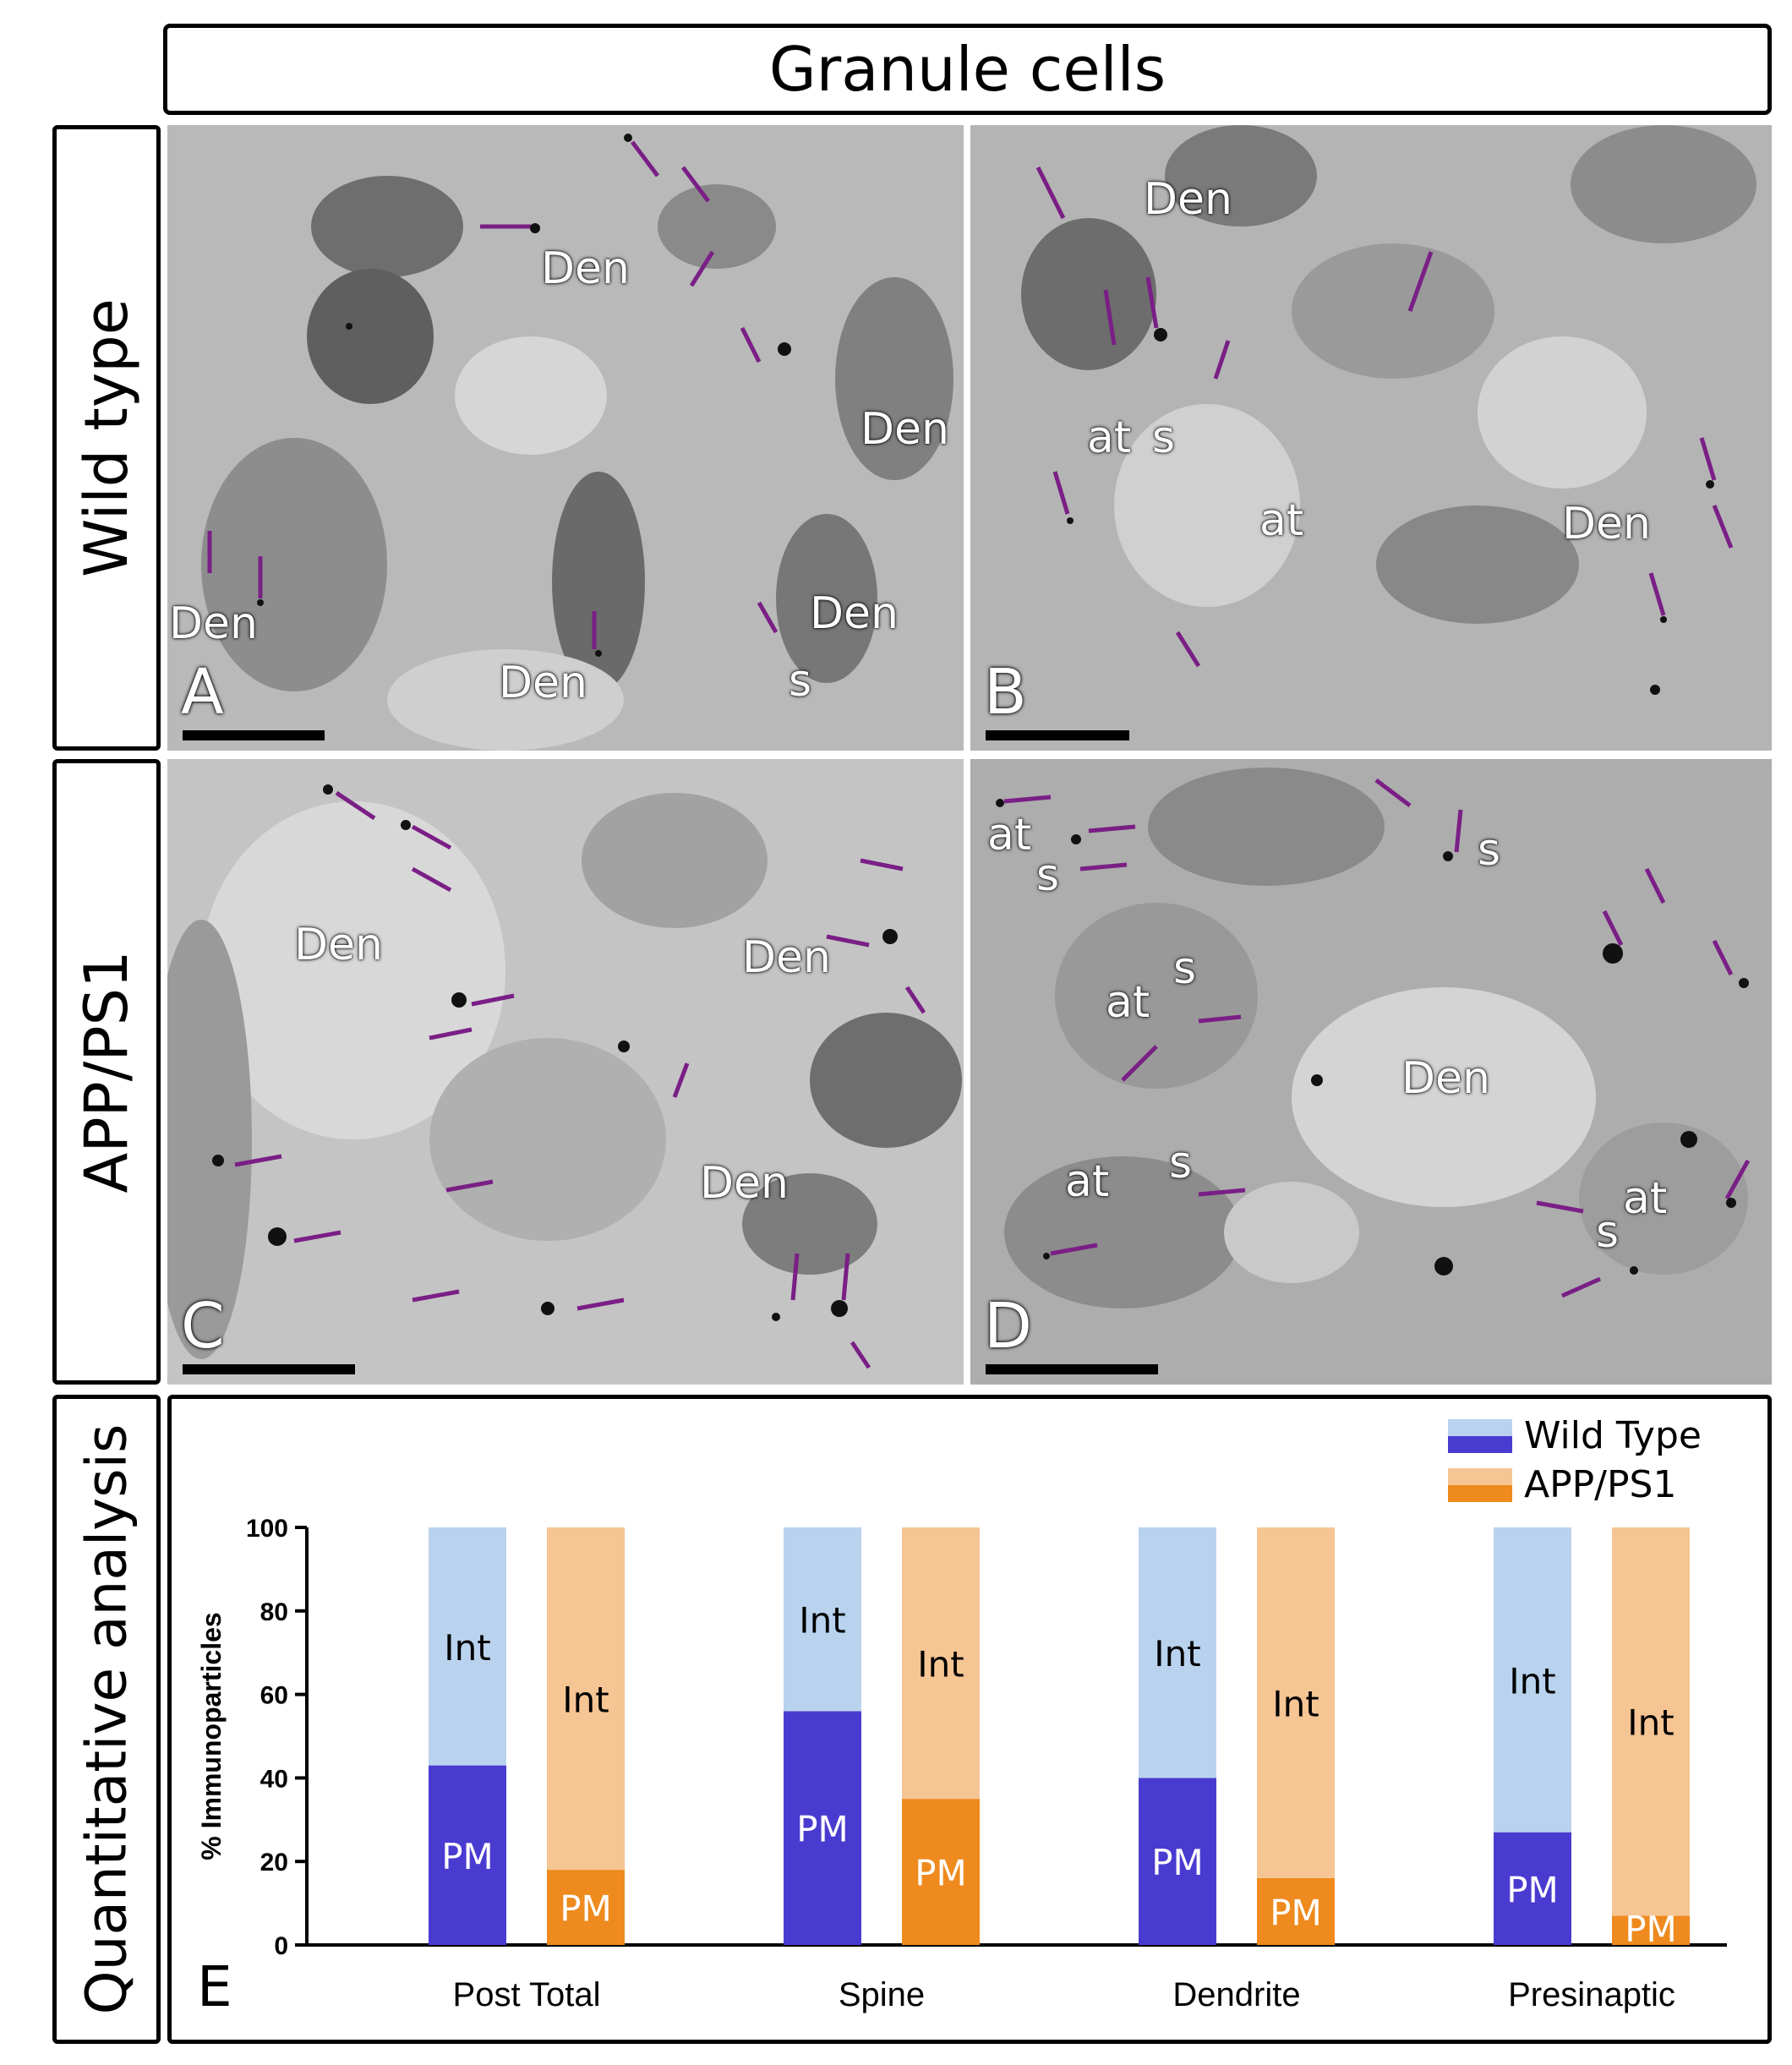 This screenshot has height=2065, width=1792. What do you see at coordinates (267, 1529) in the screenshot?
I see `y-tick-label: 100` at bounding box center [267, 1529].